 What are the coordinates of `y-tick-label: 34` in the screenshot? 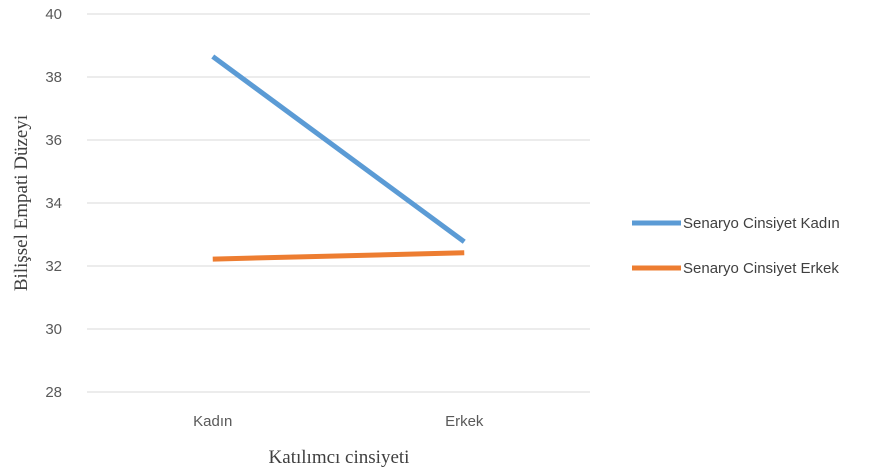 It's located at (53, 203).